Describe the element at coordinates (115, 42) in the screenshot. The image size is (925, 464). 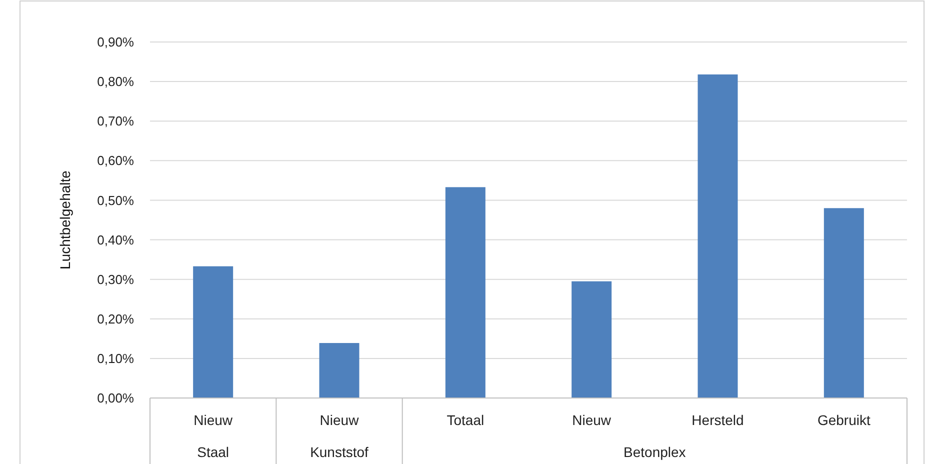
I see `y-tick-label: 0,90%` at that location.